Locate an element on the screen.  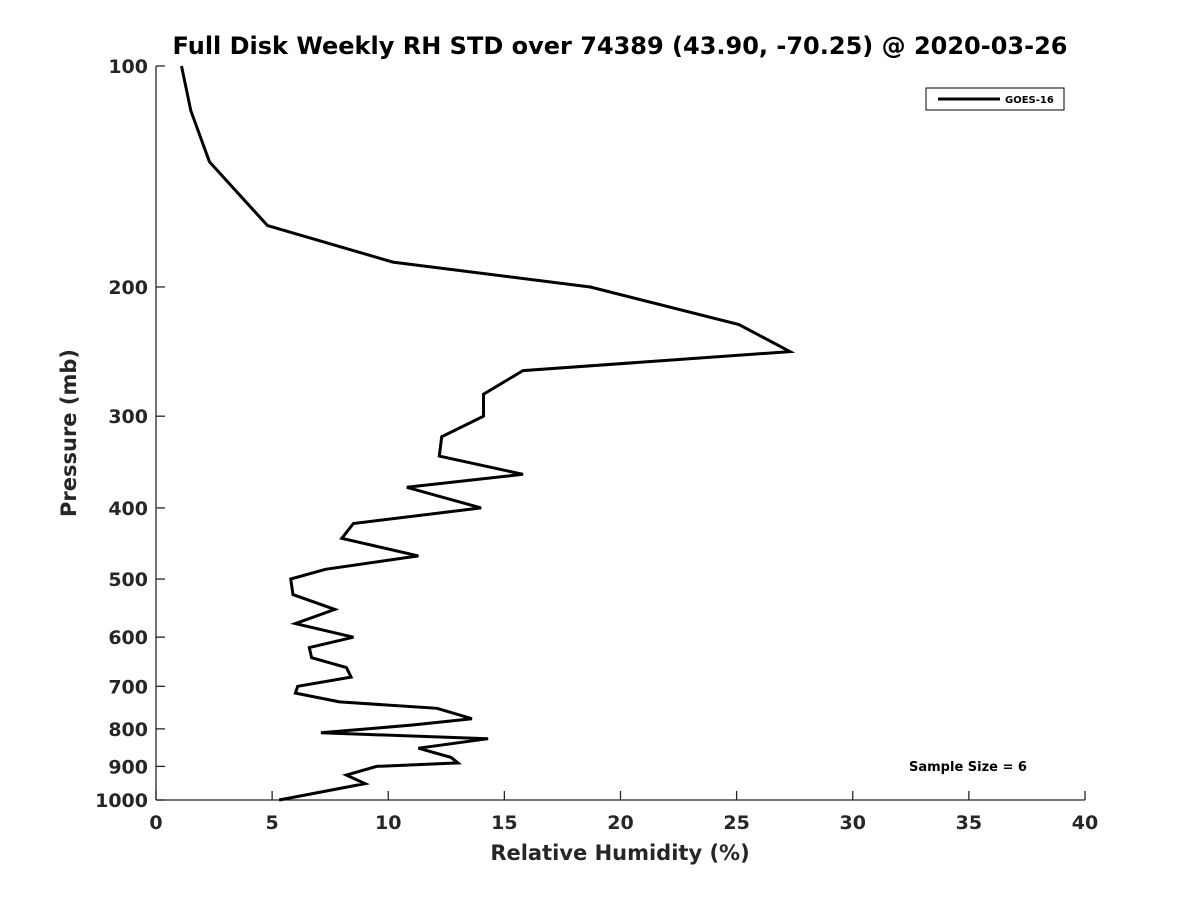
y-axis: 100 200 300 400 500 600 700 800 900 1000 is located at coordinates (130, 434).